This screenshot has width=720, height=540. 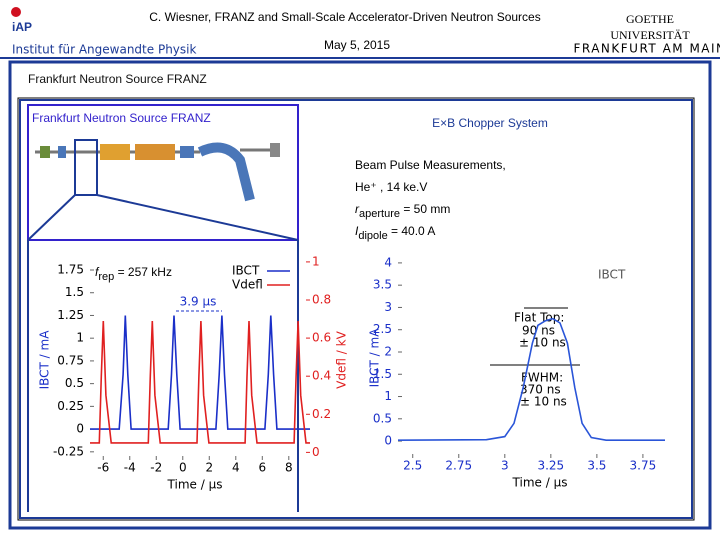 I want to click on note-line: raperture = 50 mm, so click(x=402, y=211).